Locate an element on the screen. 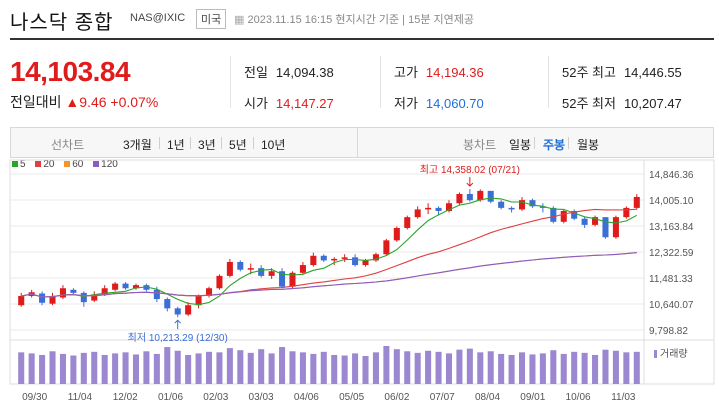 The width and height of the screenshot is (719, 411). low-value: 14,060.70 is located at coordinates (454, 103).